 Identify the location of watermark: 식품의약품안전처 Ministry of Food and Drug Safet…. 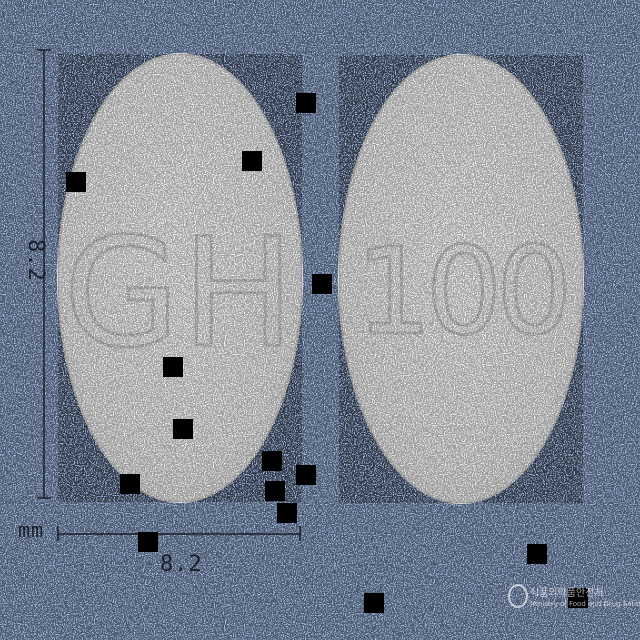
(573, 602).